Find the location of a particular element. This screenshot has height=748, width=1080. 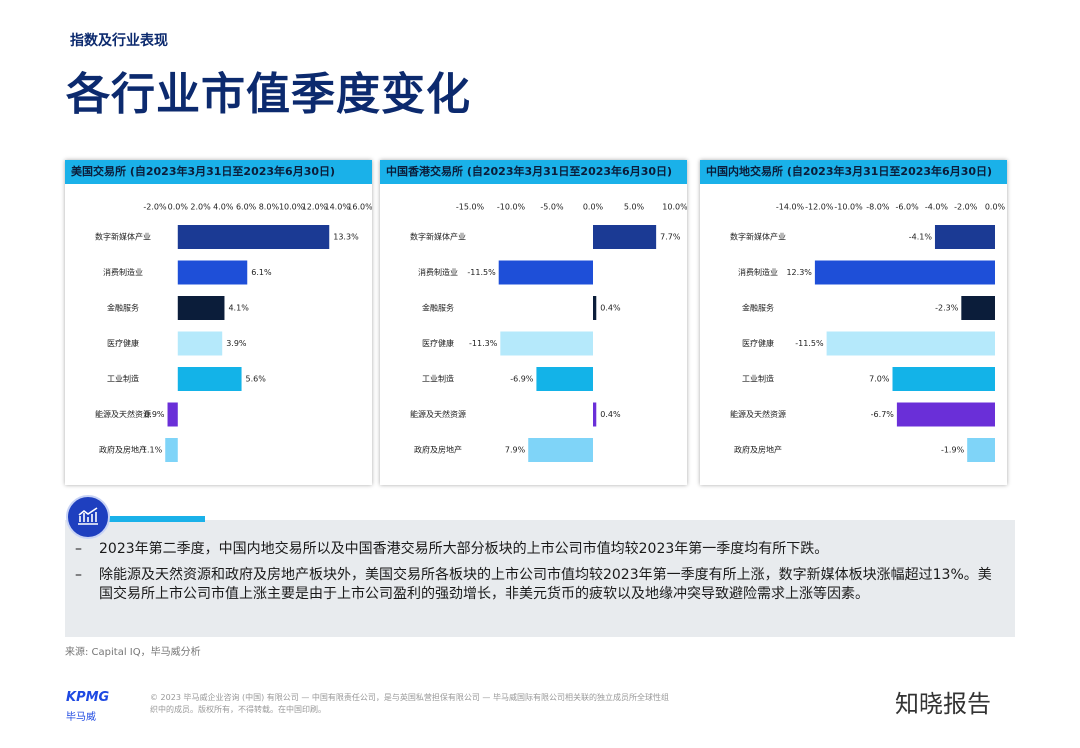

value-label: 5.6% is located at coordinates (256, 379).